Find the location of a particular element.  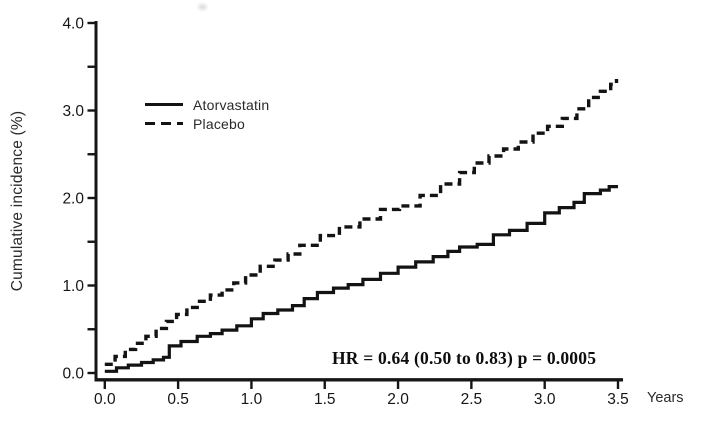

legend: Atorvastatin Placebo is located at coordinates (207, 114).